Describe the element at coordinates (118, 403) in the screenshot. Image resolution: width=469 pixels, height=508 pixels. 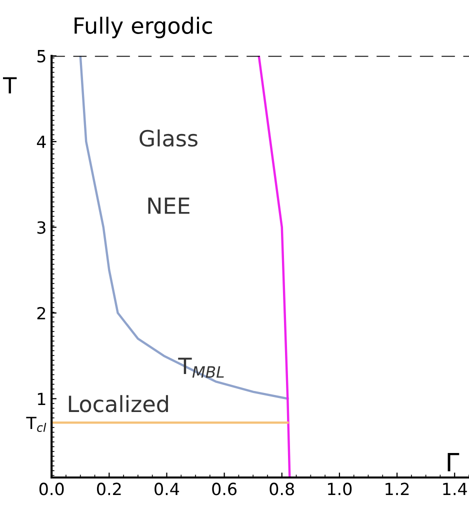
I see `annotation: Localized` at that location.